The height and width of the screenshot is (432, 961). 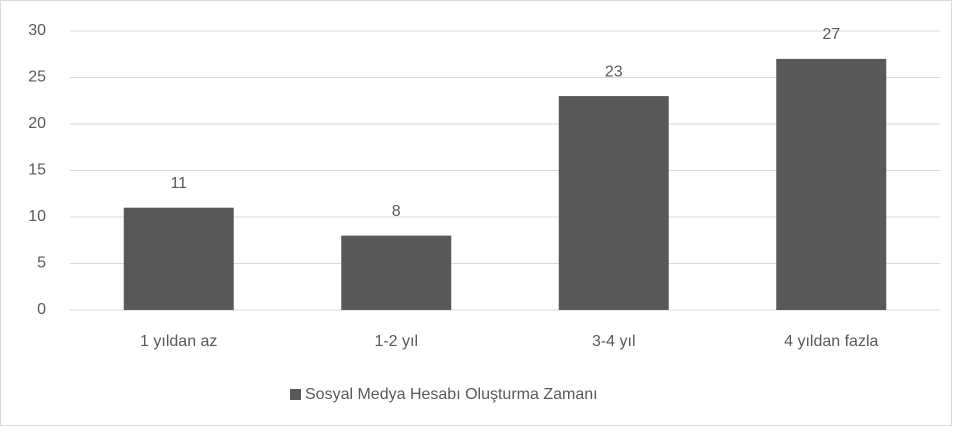 I want to click on y-tick-label: 15, so click(x=37, y=170).